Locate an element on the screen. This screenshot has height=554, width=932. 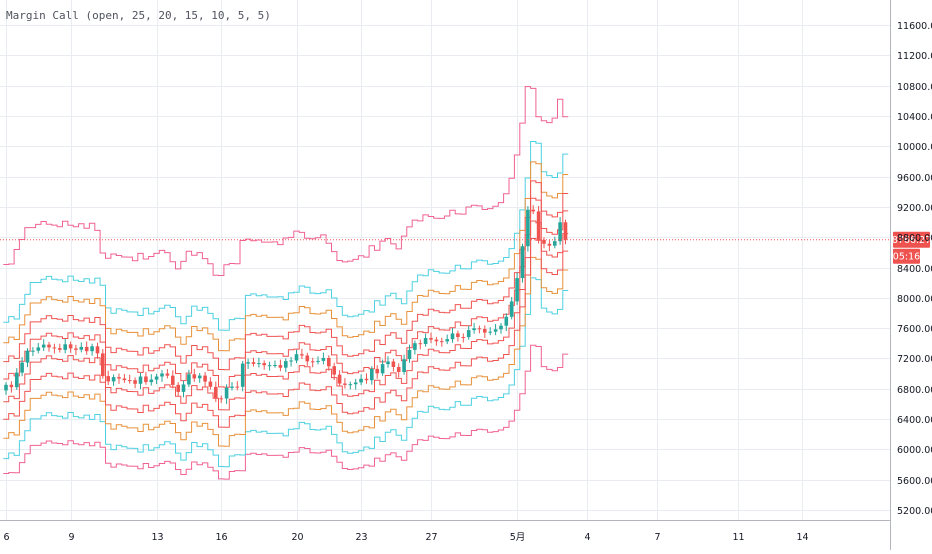
x-tick-label: 13 is located at coordinates (157, 537).